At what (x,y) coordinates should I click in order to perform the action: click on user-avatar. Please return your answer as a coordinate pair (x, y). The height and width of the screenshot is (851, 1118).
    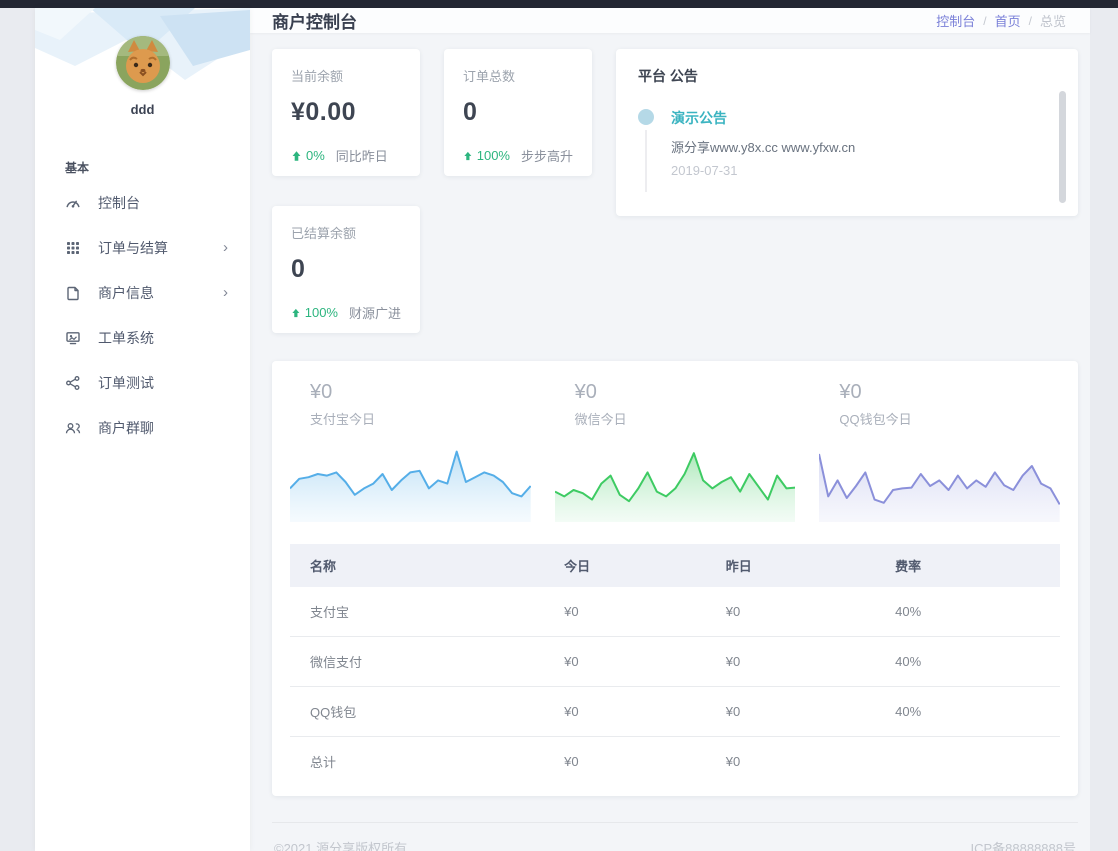
    Looking at the image, I should click on (142, 63).